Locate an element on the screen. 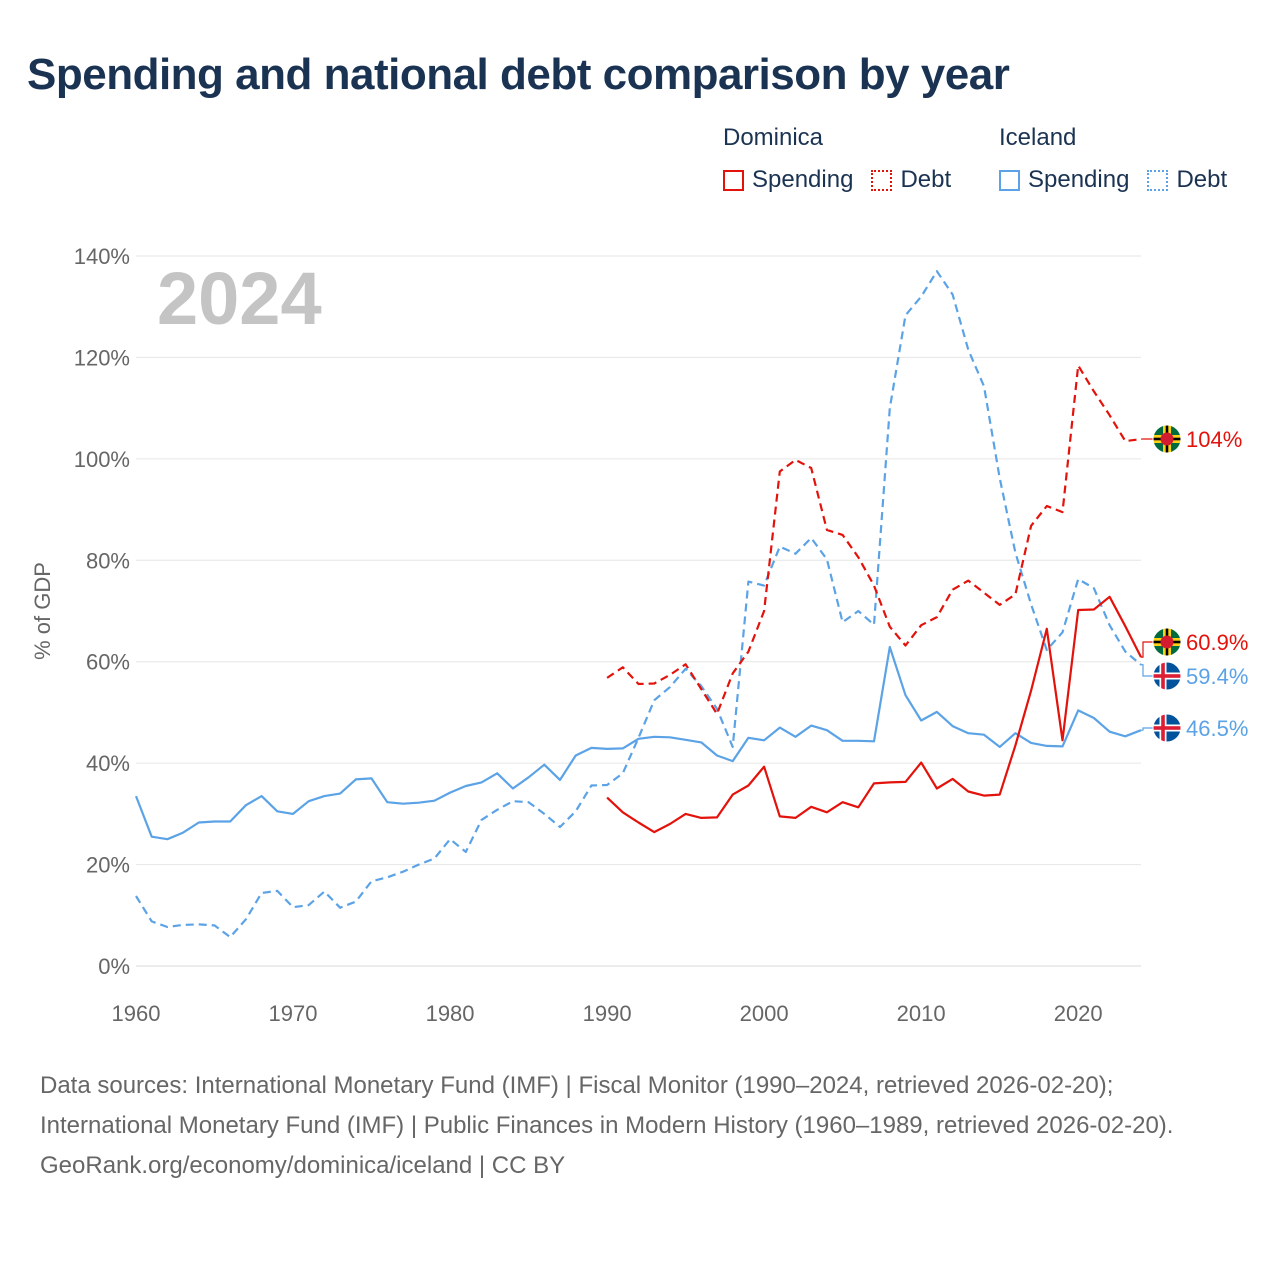 The width and height of the screenshot is (1280, 1280). x-tick-label: 1980 is located at coordinates (450, 1013).